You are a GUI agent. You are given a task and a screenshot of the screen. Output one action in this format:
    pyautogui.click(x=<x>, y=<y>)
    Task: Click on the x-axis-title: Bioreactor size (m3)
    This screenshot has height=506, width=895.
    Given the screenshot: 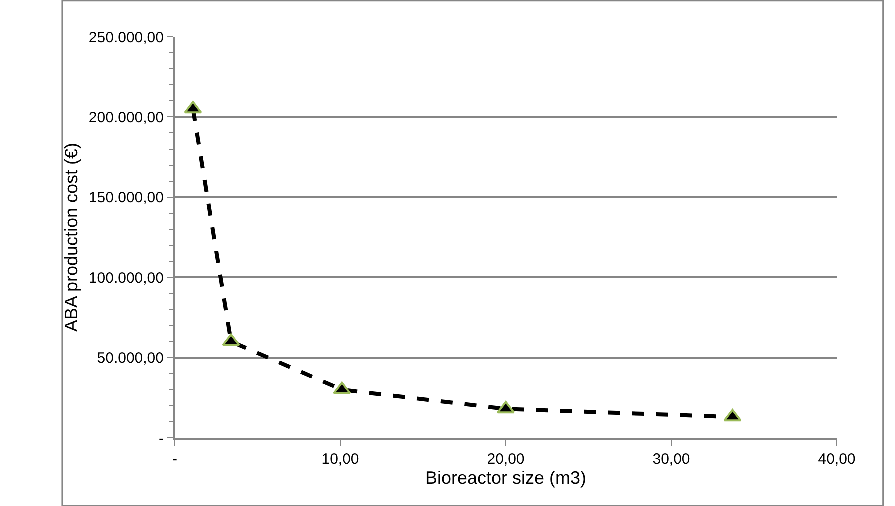 What is the action you would take?
    pyautogui.click(x=506, y=478)
    